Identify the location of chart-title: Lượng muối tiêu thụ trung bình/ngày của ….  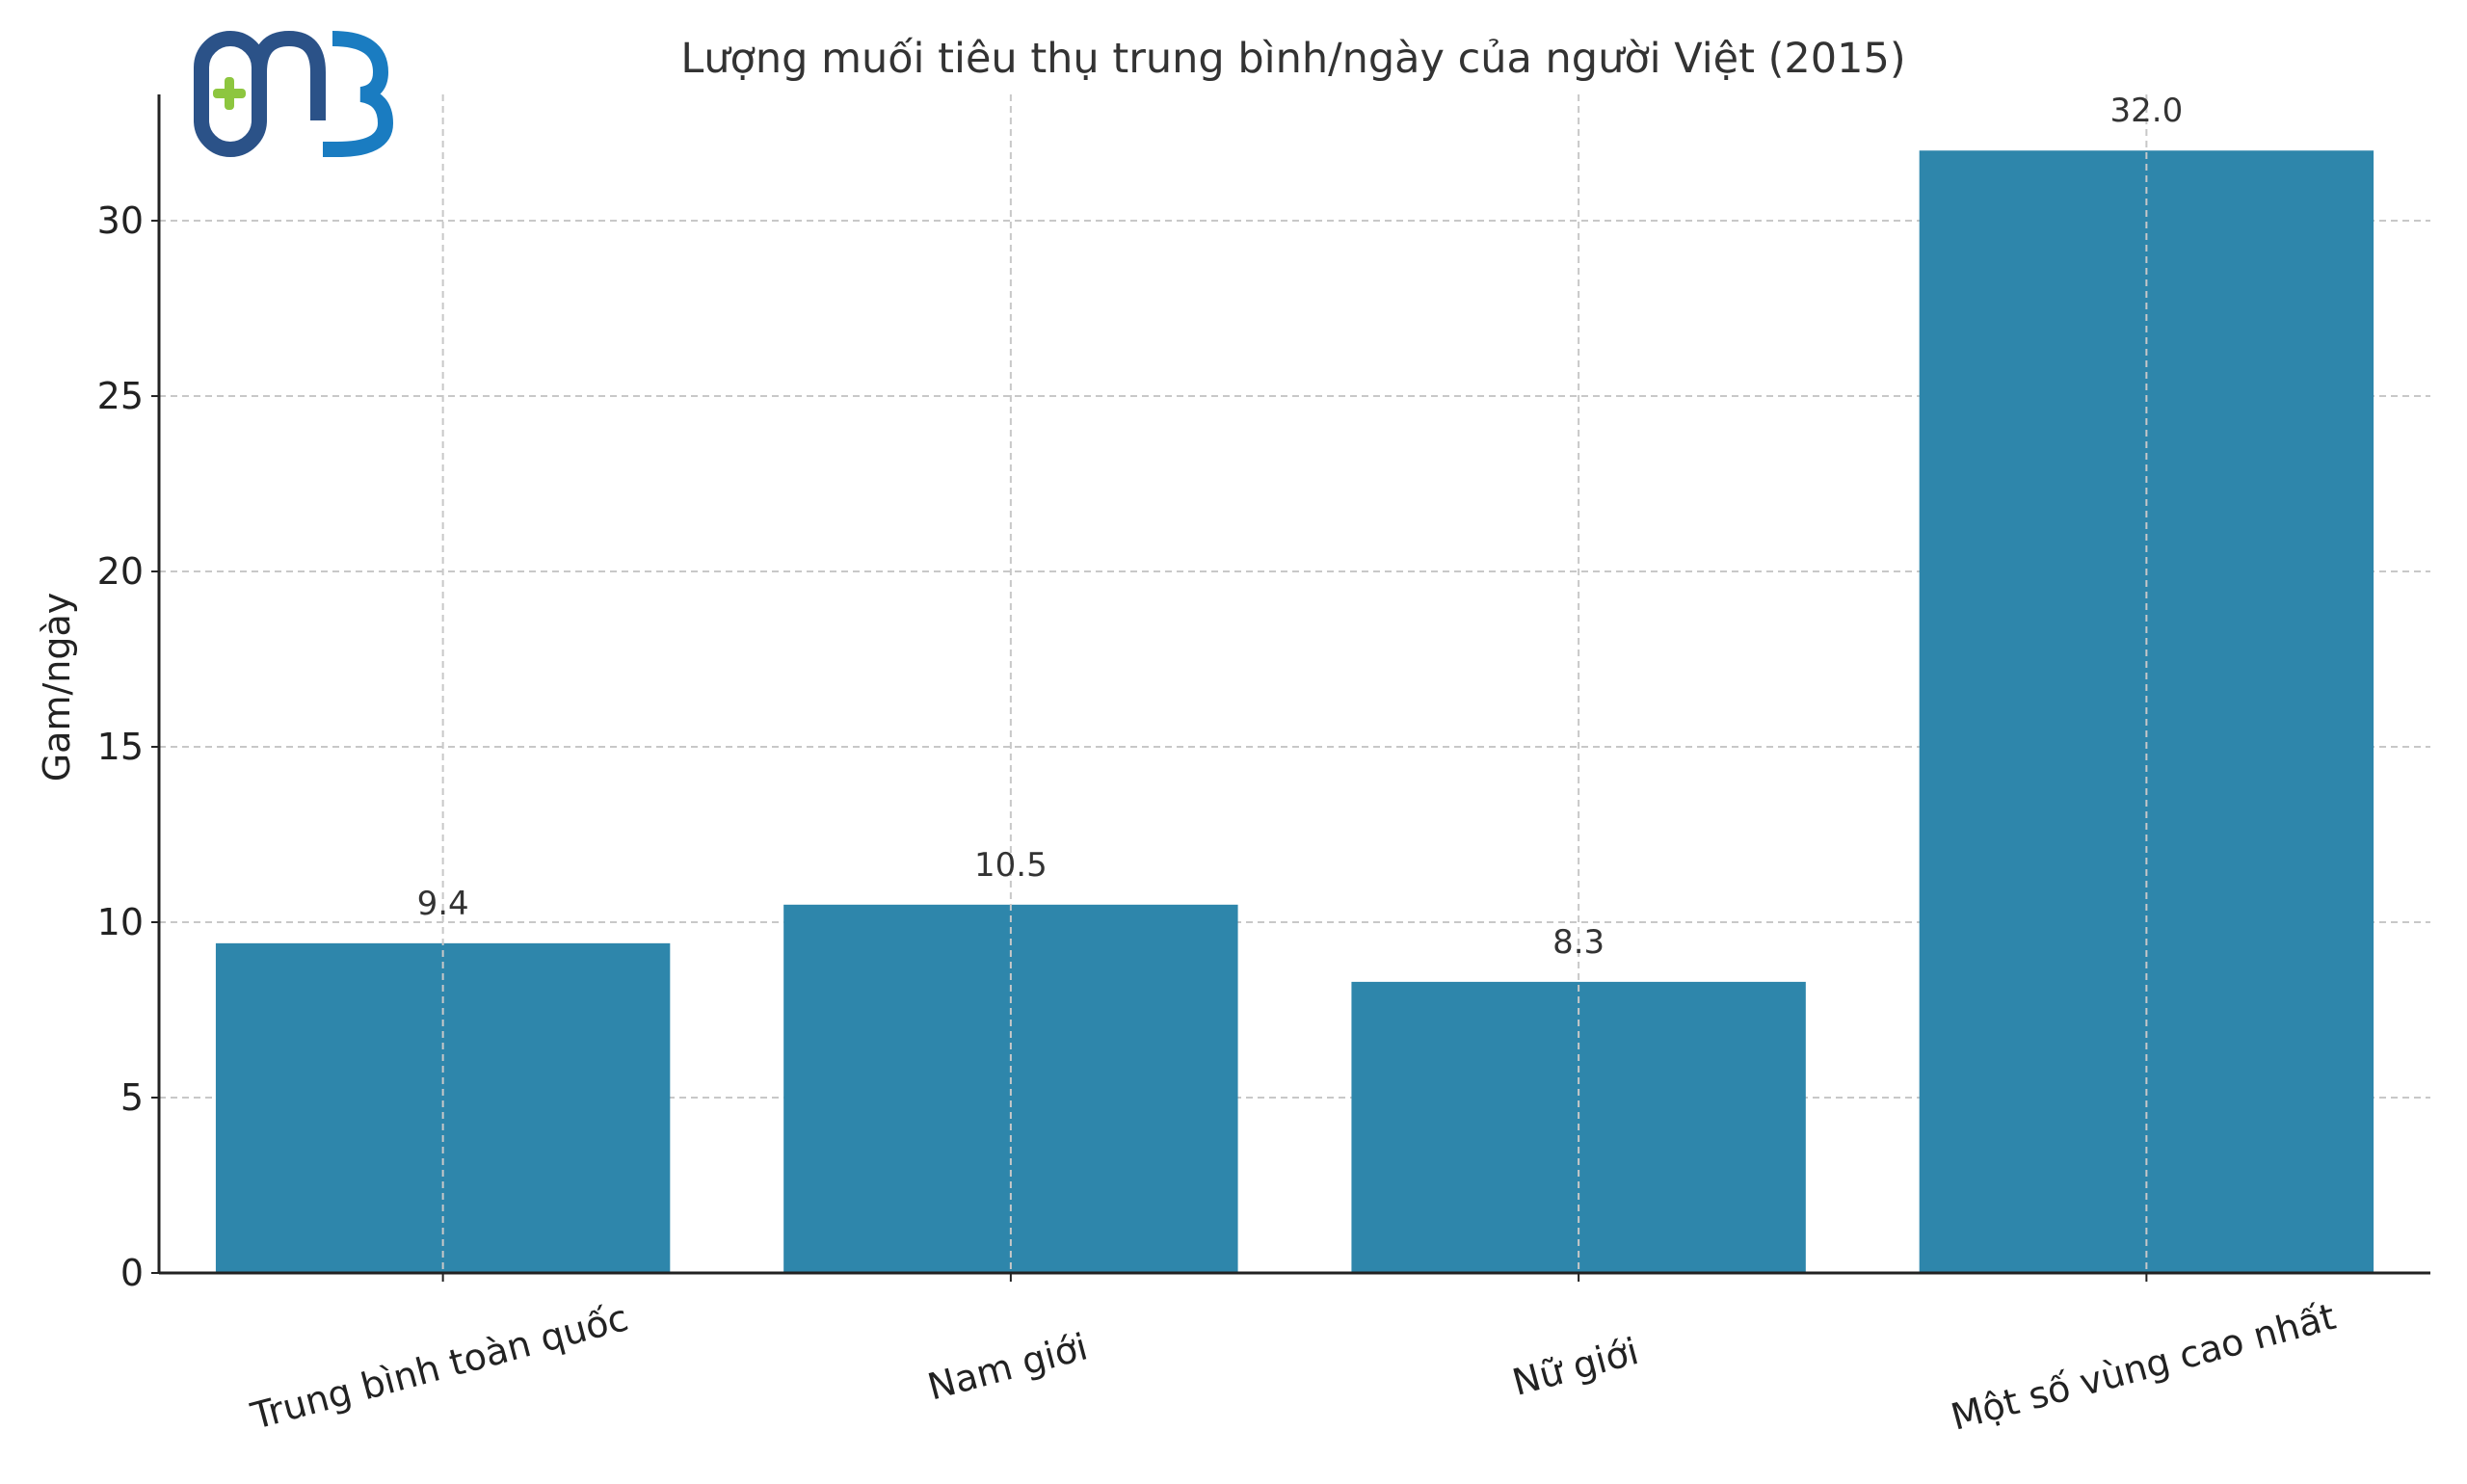
(1292, 59).